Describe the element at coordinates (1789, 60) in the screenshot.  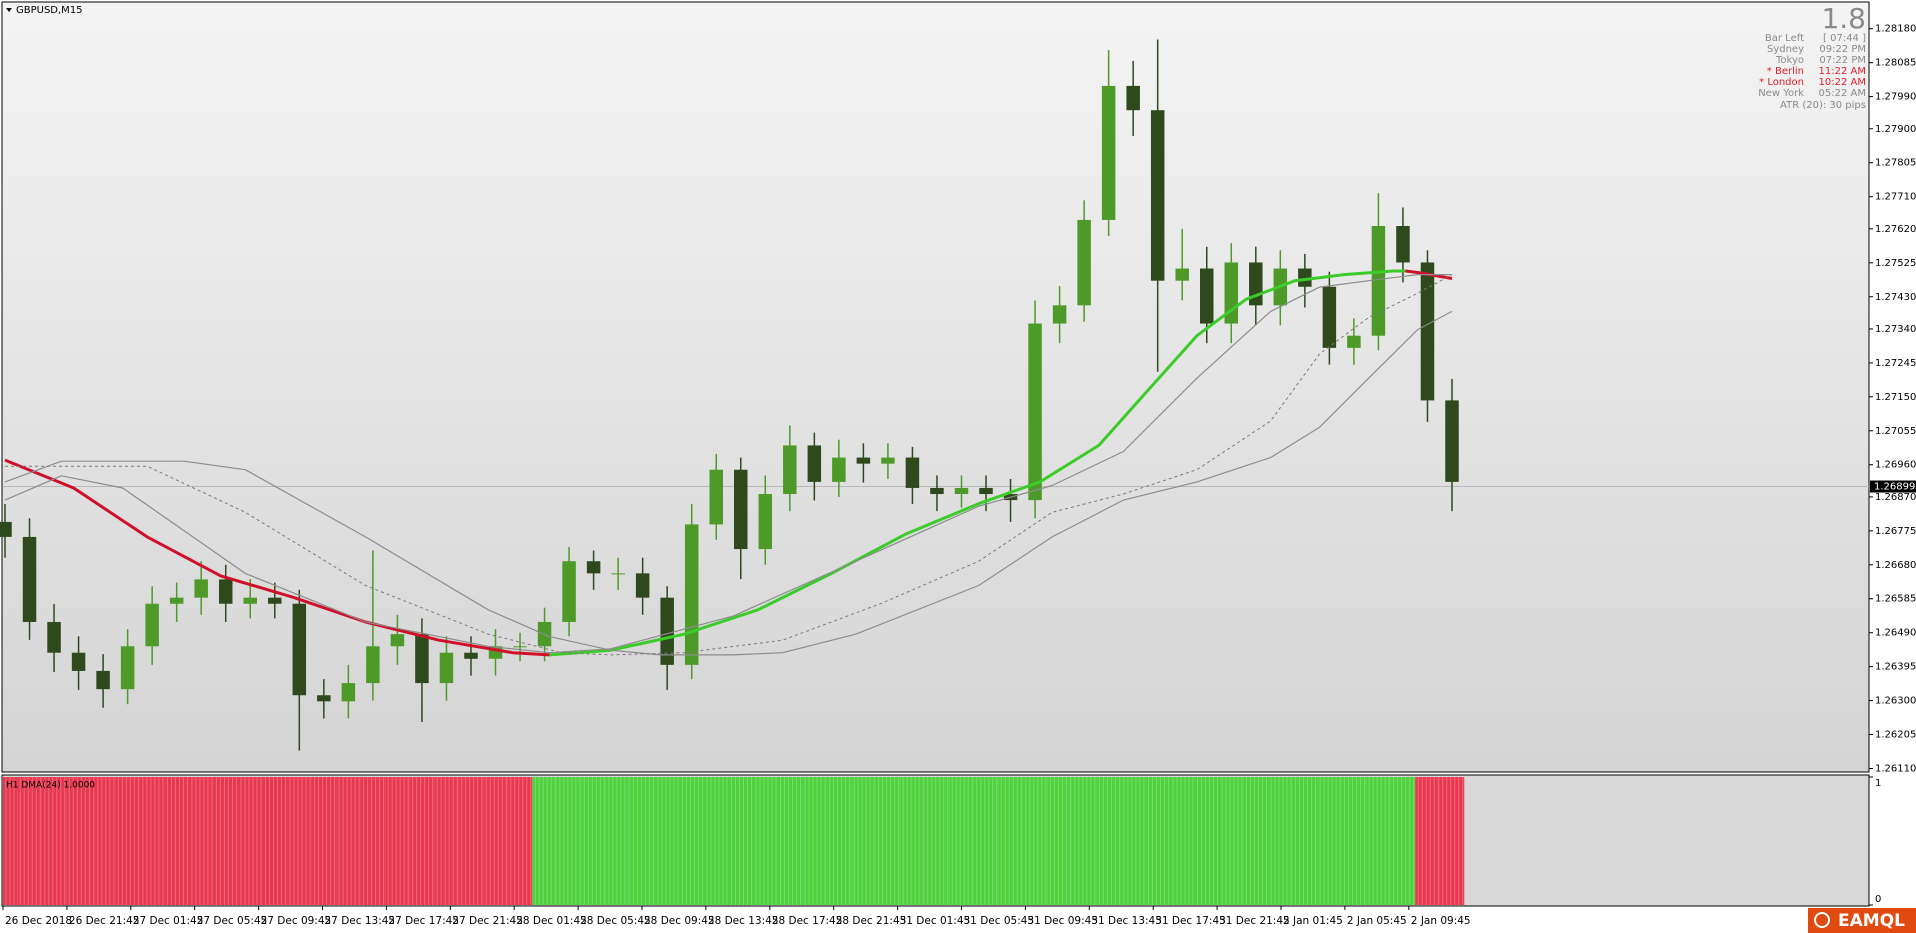
I see `info-name: Tokyo` at that location.